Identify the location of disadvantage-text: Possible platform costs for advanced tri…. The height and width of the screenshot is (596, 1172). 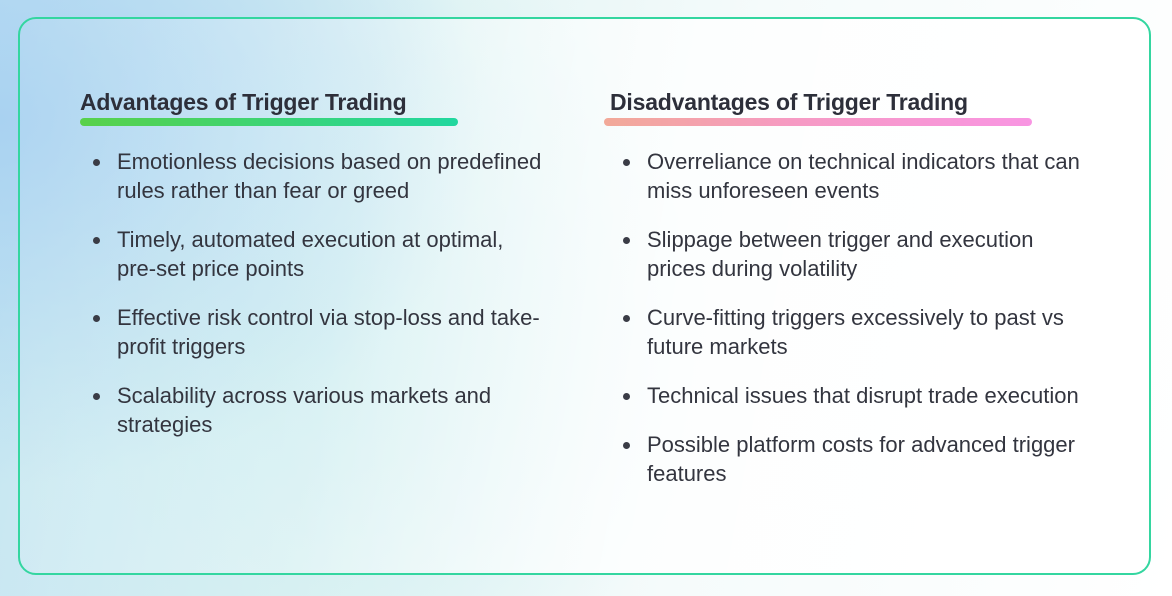
(861, 459).